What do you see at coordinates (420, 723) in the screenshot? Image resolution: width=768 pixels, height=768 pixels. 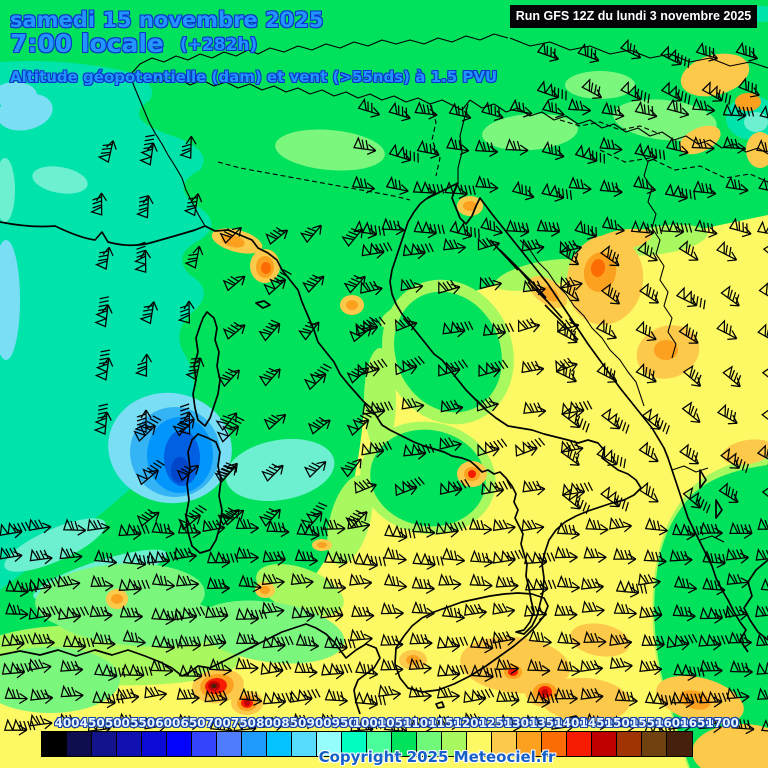 I see `colorbar-label: 1100` at bounding box center [420, 723].